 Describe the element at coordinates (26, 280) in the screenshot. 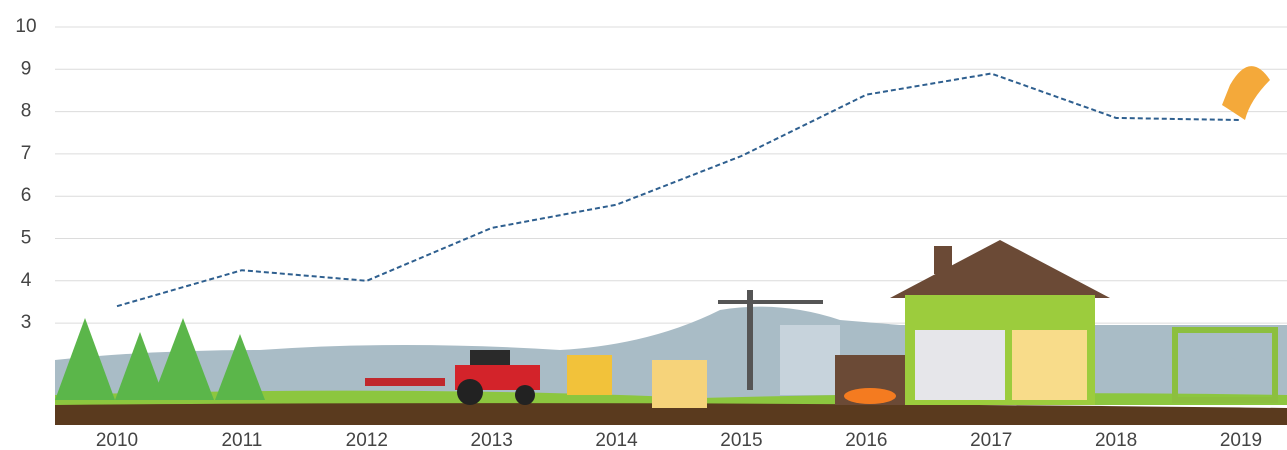

I see `y-tick-label: 4` at that location.